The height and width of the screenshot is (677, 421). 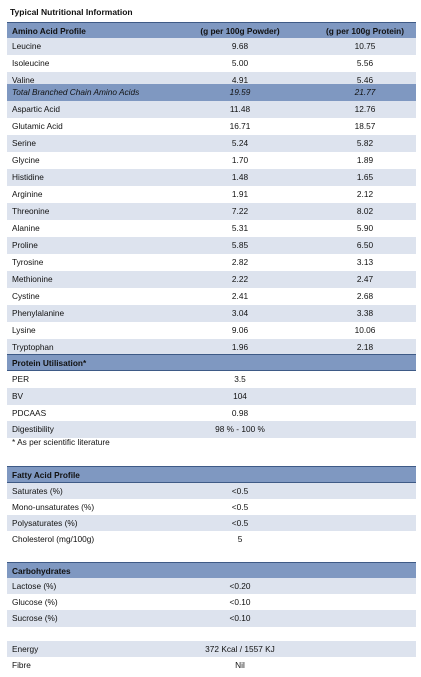 What do you see at coordinates (35, 602) in the screenshot?
I see `row-label: Glucose (%)` at bounding box center [35, 602].